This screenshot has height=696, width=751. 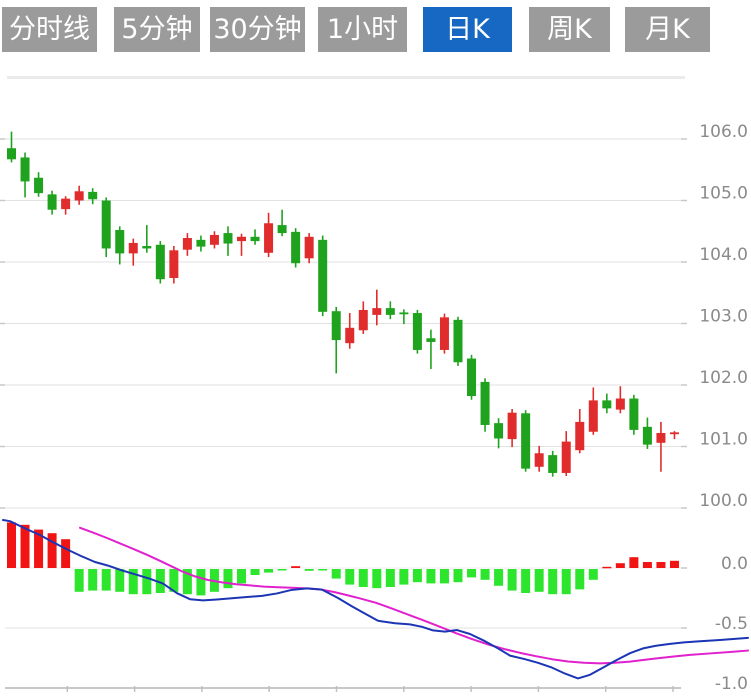 What do you see at coordinates (723, 316) in the screenshot?
I see `price-axis-labels: 106.0 105.0 104.0 103.0 102.0 101.0 100.0` at bounding box center [723, 316].